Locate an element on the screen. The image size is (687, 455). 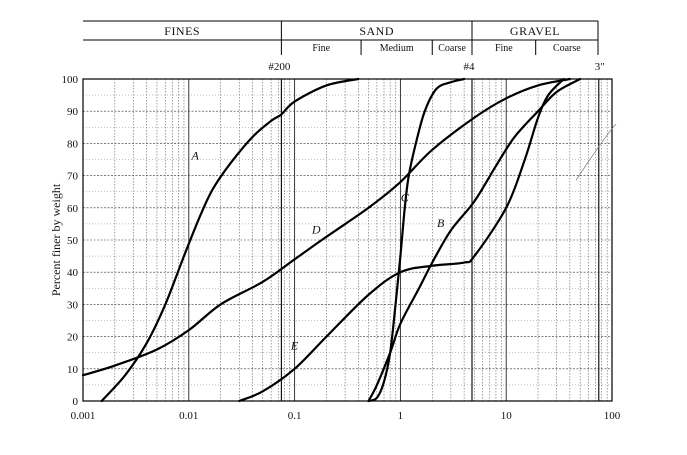
y-tick-labels: 0 10 20 30 40 50 60 70 80 90 100 is located at coordinates (70, 241).